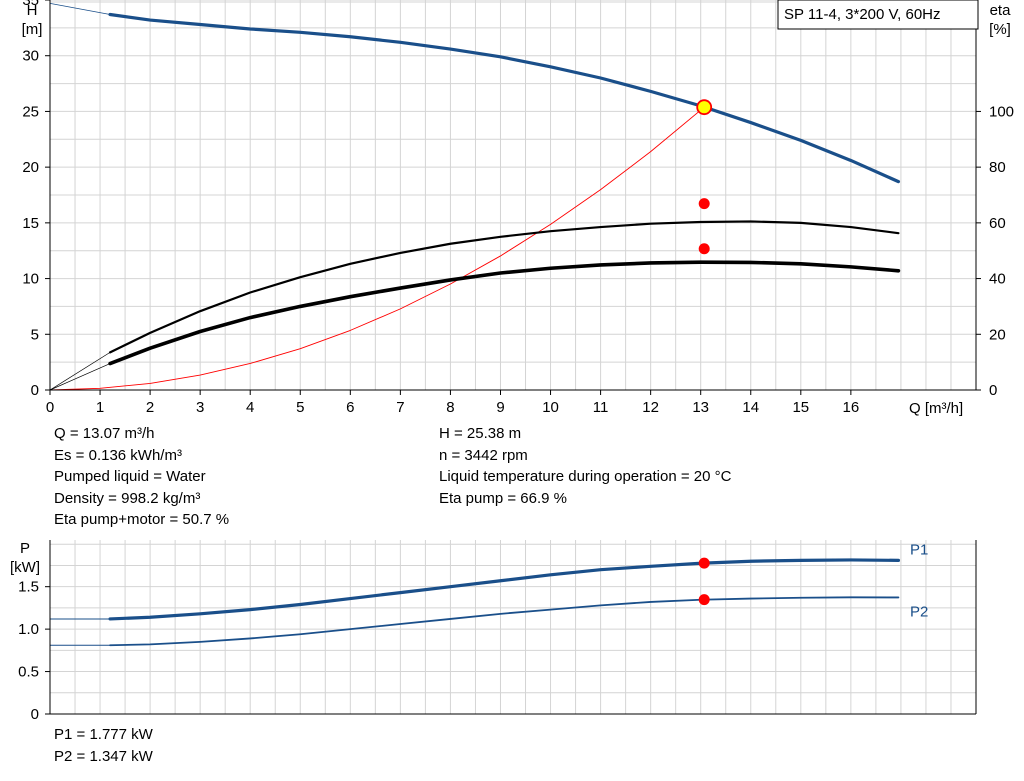  Describe the element at coordinates (104, 433) in the screenshot. I see `readout-flow: Q = 13.07 m³/h` at that location.